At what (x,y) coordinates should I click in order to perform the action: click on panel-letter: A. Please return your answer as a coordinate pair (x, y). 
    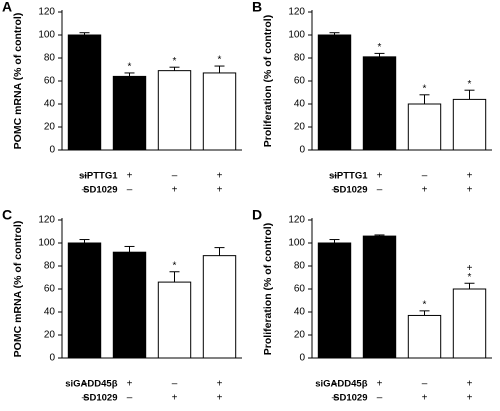
    Looking at the image, I should click on (7, 7).